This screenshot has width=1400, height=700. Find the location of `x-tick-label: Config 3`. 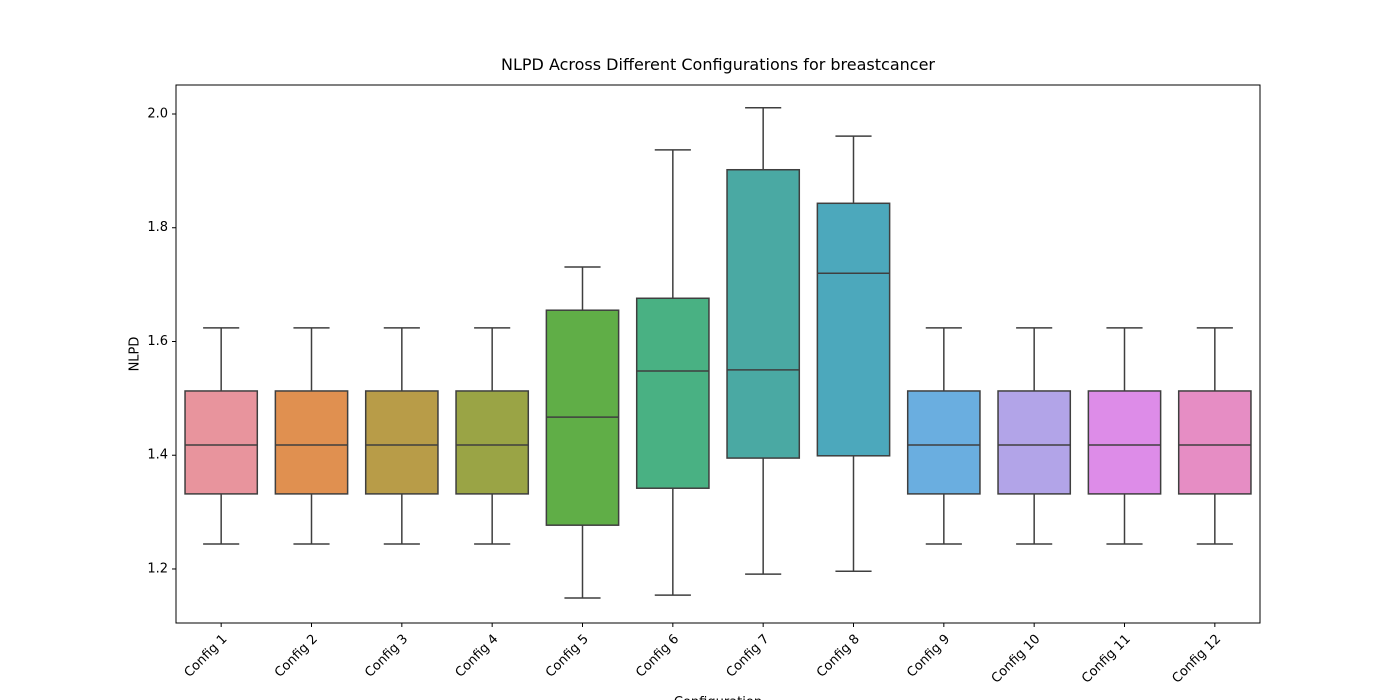

x-tick-label: Config 3 is located at coordinates (386, 656).